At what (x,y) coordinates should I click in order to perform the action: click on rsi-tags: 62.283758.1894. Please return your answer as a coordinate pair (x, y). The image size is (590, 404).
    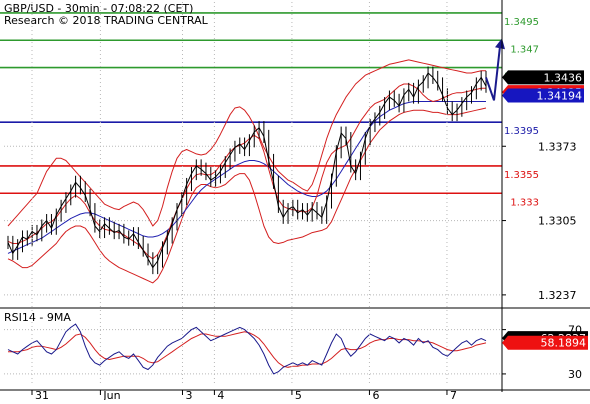
    Looking at the image, I should click on (545, 340).